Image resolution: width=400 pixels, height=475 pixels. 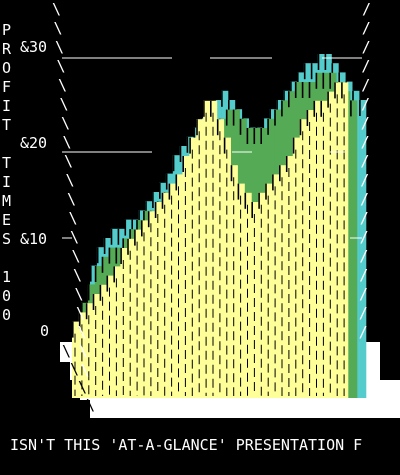 What do you see at coordinates (6, 106) in the screenshot?
I see `ylabel-letter-4: I` at bounding box center [6, 106].